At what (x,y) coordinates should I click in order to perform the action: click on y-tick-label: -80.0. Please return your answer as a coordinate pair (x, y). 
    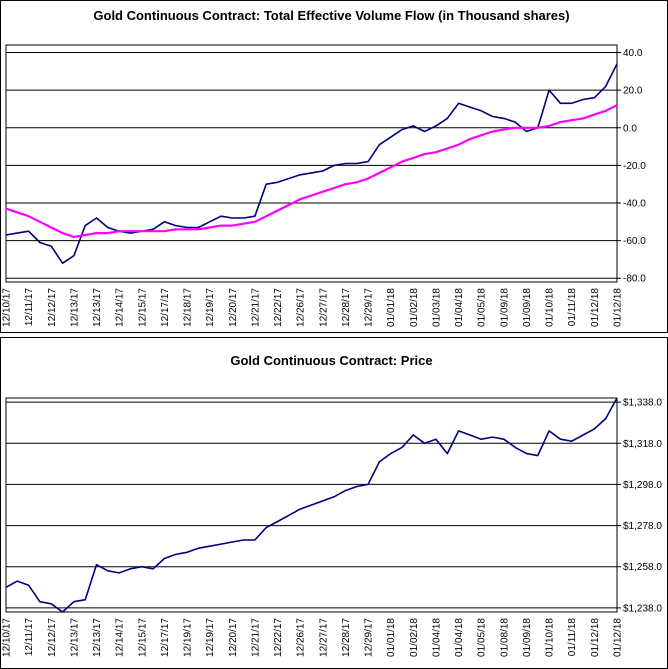
    Looking at the image, I should click on (634, 279).